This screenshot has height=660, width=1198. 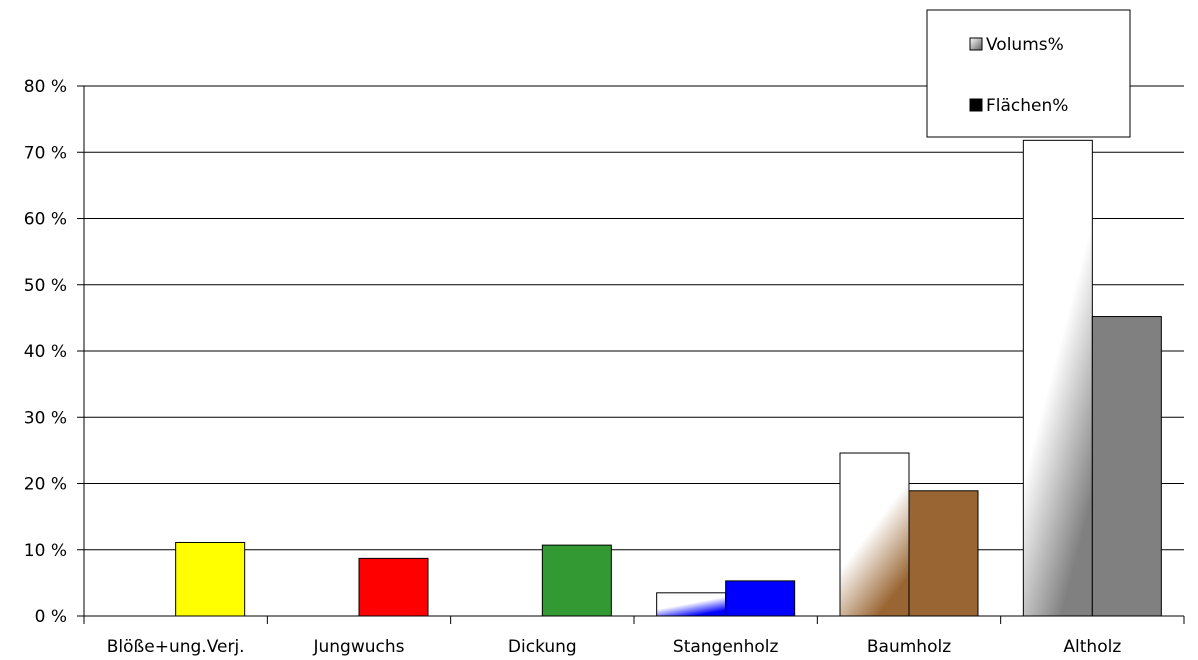 What do you see at coordinates (358, 647) in the screenshot?
I see `x-tick-label: Jungwuchs` at bounding box center [358, 647].